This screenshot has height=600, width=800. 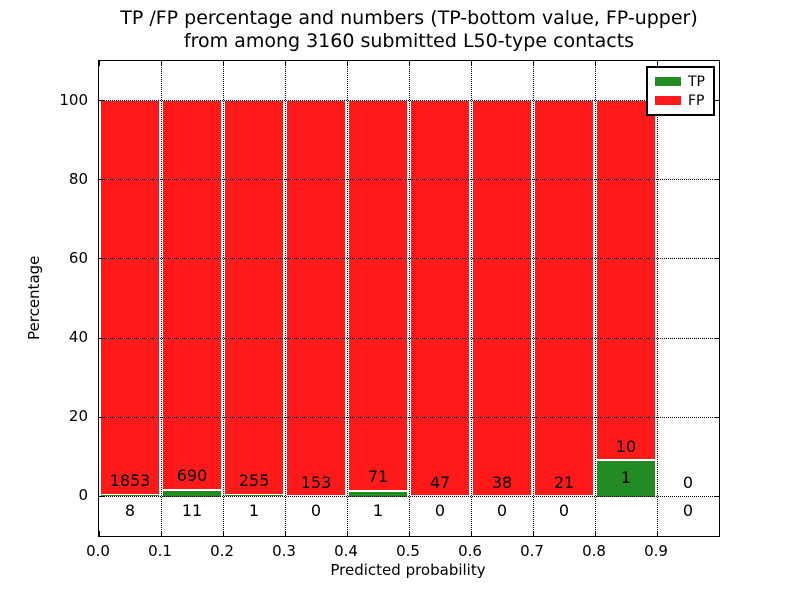 What do you see at coordinates (316, 482) in the screenshot?
I see `fp-count-label: 153` at bounding box center [316, 482].